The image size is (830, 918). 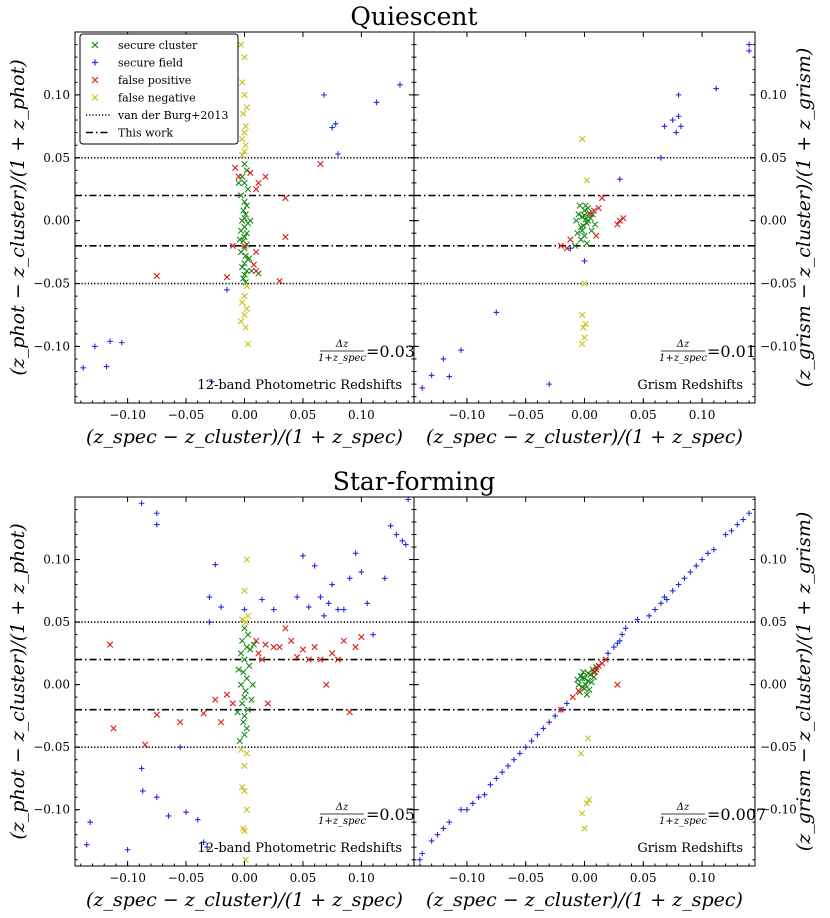 I want to click on y-tick-label: 0.10, so click(x=56, y=560).